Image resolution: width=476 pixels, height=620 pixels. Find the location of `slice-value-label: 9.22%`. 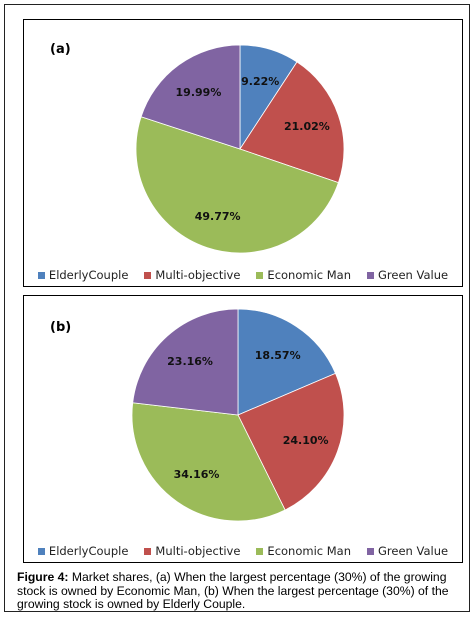

slice-value-label: 9.22% is located at coordinates (260, 81).